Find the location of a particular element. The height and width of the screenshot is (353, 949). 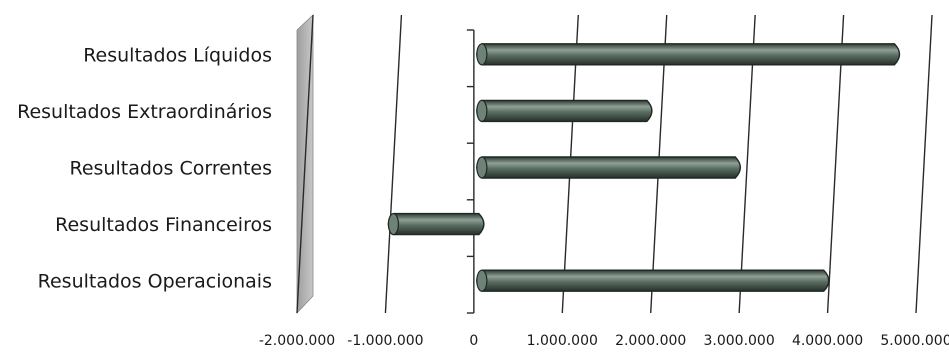

category-label: Resultados Líquidos is located at coordinates (177, 55).